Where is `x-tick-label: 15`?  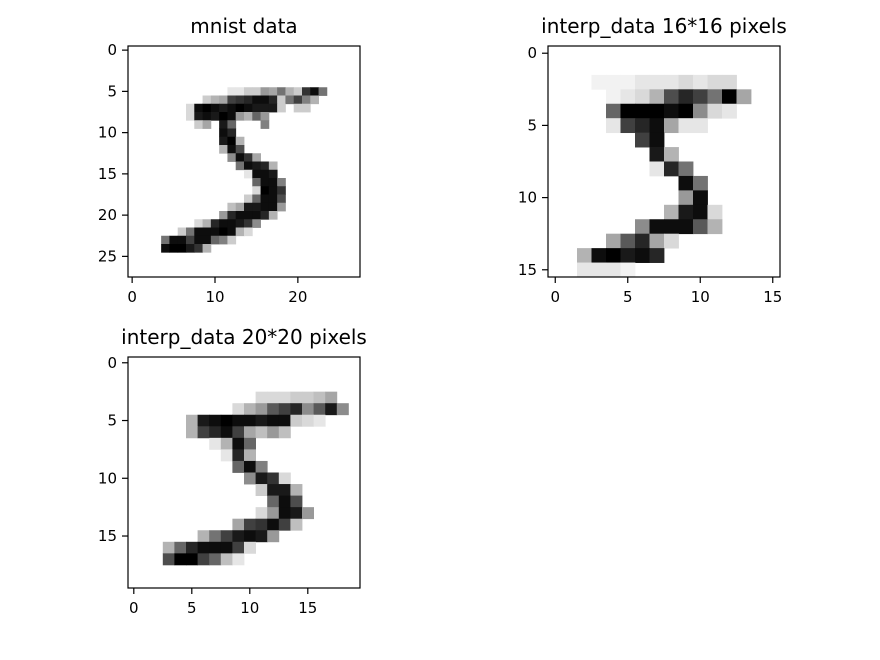 x-tick-label: 15 is located at coordinates (307, 608).